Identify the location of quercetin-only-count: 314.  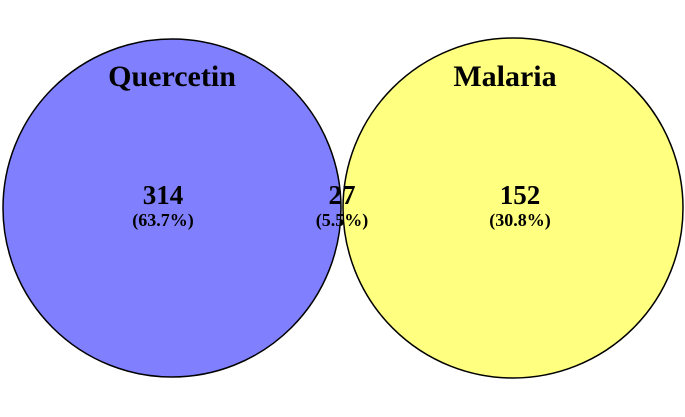
(163, 195).